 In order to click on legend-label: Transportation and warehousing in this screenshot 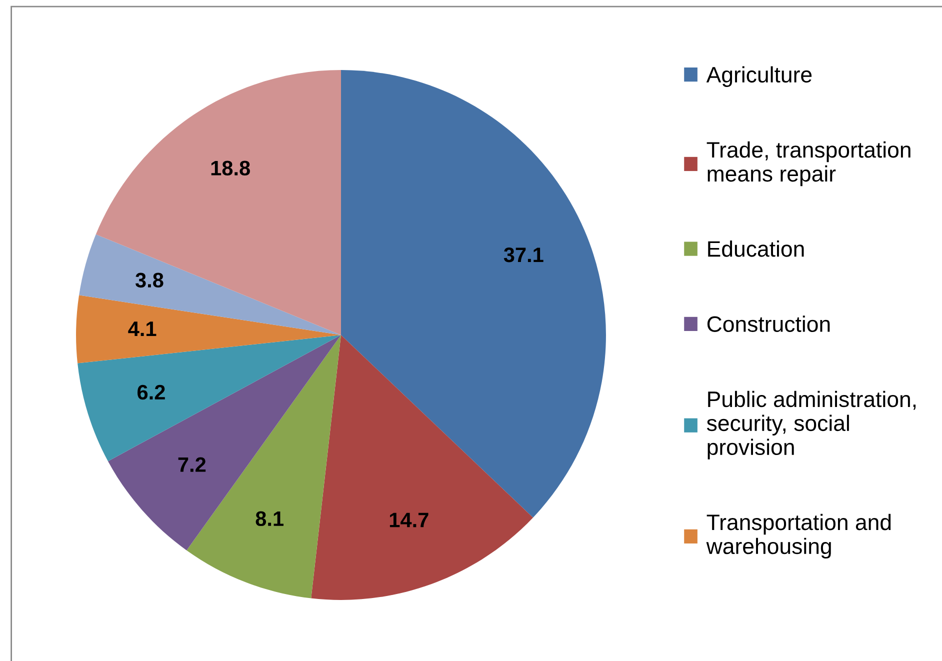, I will do `click(798, 536)`.